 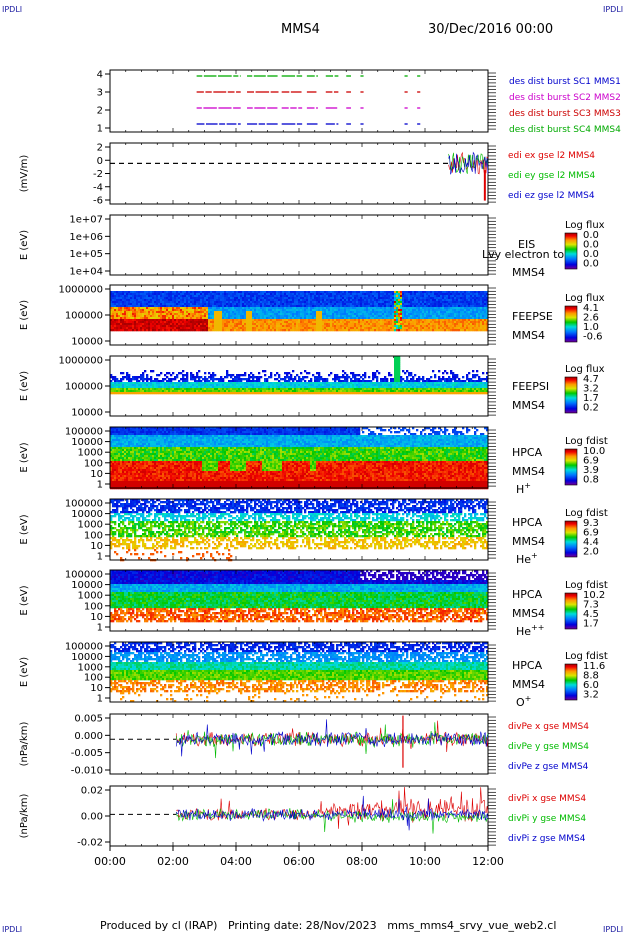 What do you see at coordinates (158, 925) in the screenshot?
I see `footer-produced-by: Produced by cl (IRAP)` at bounding box center [158, 925].